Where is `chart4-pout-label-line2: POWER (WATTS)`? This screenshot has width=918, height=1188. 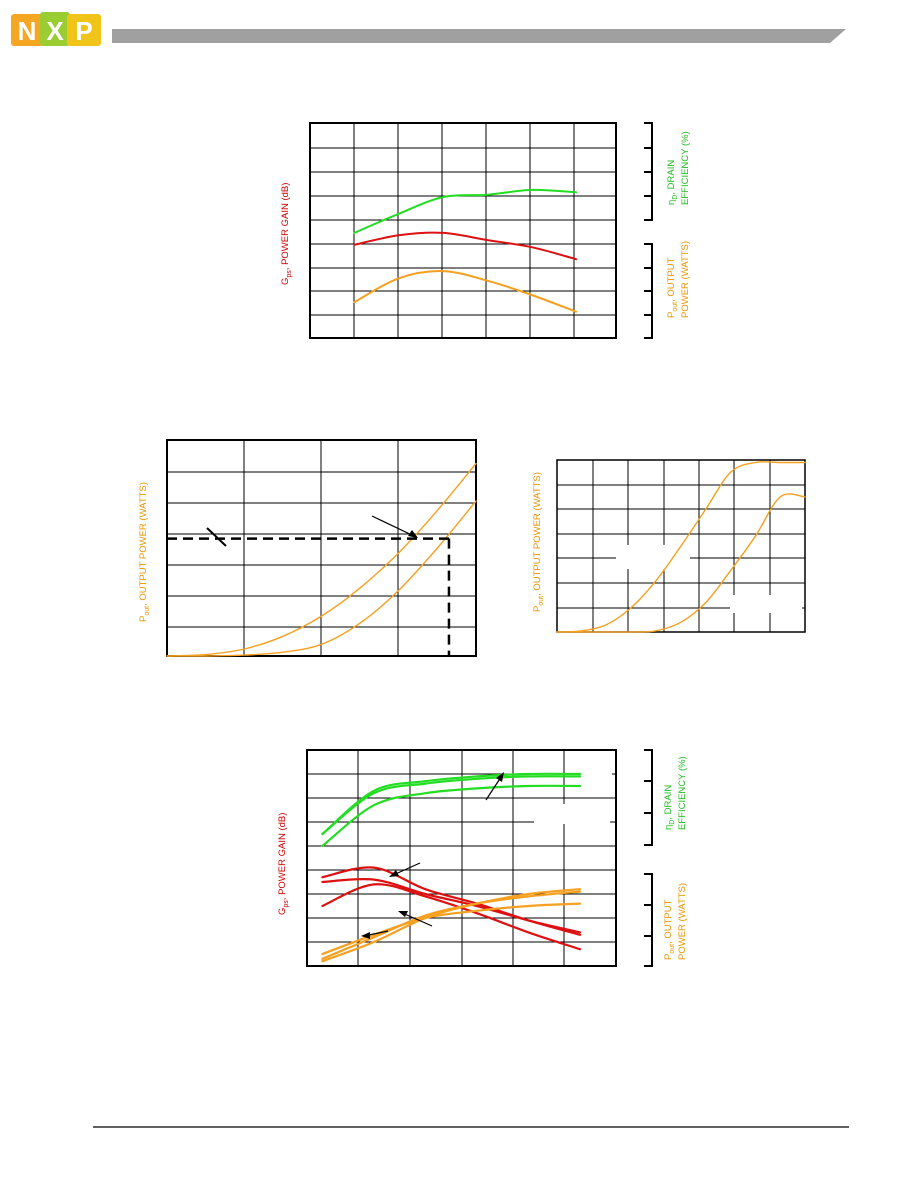 chart4-pout-label-line2: POWER (WATTS) is located at coordinates (682, 921).